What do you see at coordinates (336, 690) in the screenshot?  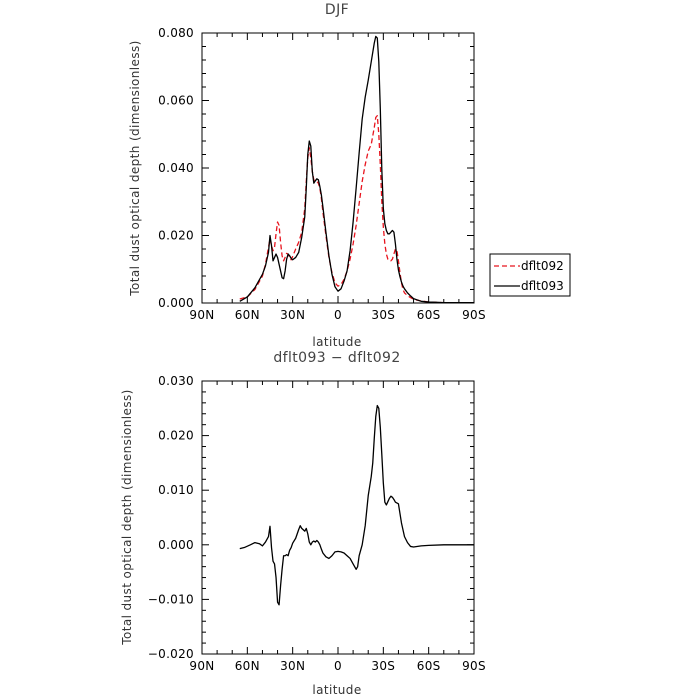 I see `bottom-x-axis-label: latitude` at bounding box center [336, 690].